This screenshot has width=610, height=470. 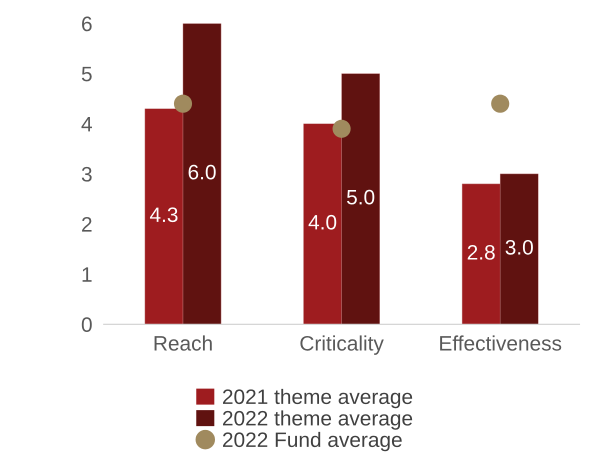 What do you see at coordinates (342, 345) in the screenshot?
I see `x-tick-label: Criticality` at bounding box center [342, 345].